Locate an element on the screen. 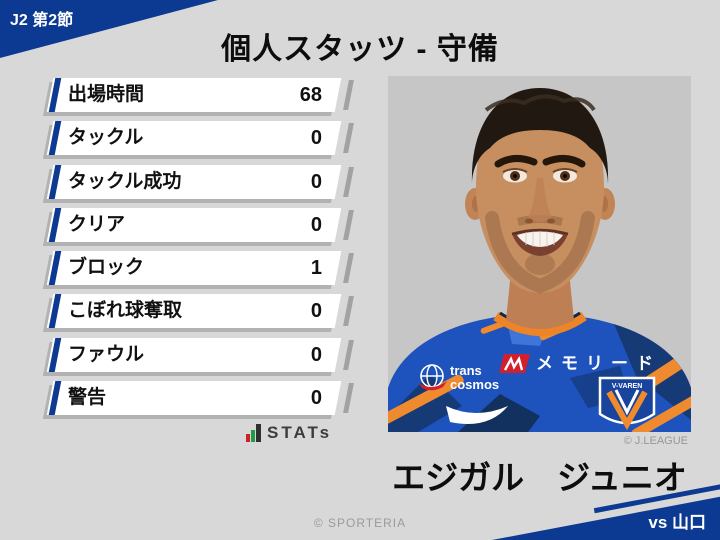 This screenshot has height=540, width=720. swoosh-mark is located at coordinates (477, 415).